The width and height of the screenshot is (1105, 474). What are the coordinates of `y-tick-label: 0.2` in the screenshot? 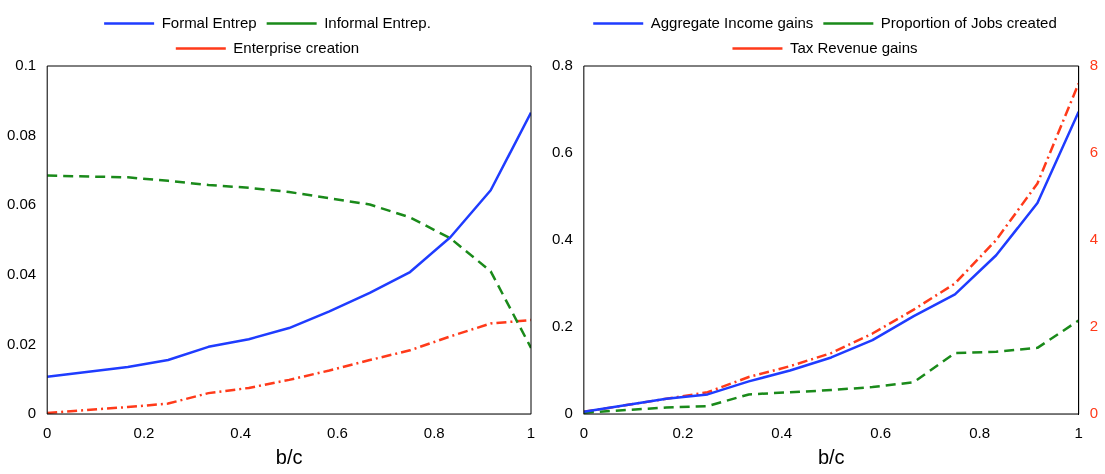 It's located at (562, 326).